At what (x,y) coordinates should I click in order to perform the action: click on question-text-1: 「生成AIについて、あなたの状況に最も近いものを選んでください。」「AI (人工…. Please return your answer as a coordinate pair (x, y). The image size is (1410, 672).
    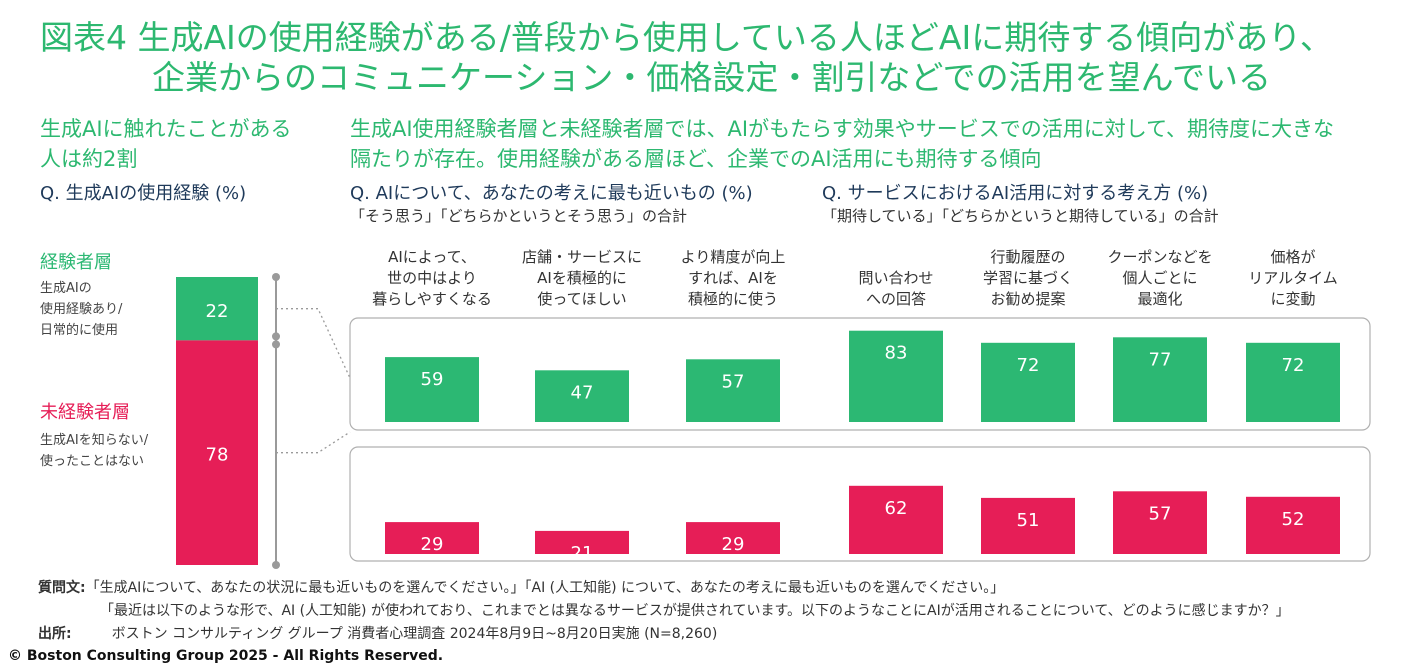
    Looking at the image, I should click on (545, 588).